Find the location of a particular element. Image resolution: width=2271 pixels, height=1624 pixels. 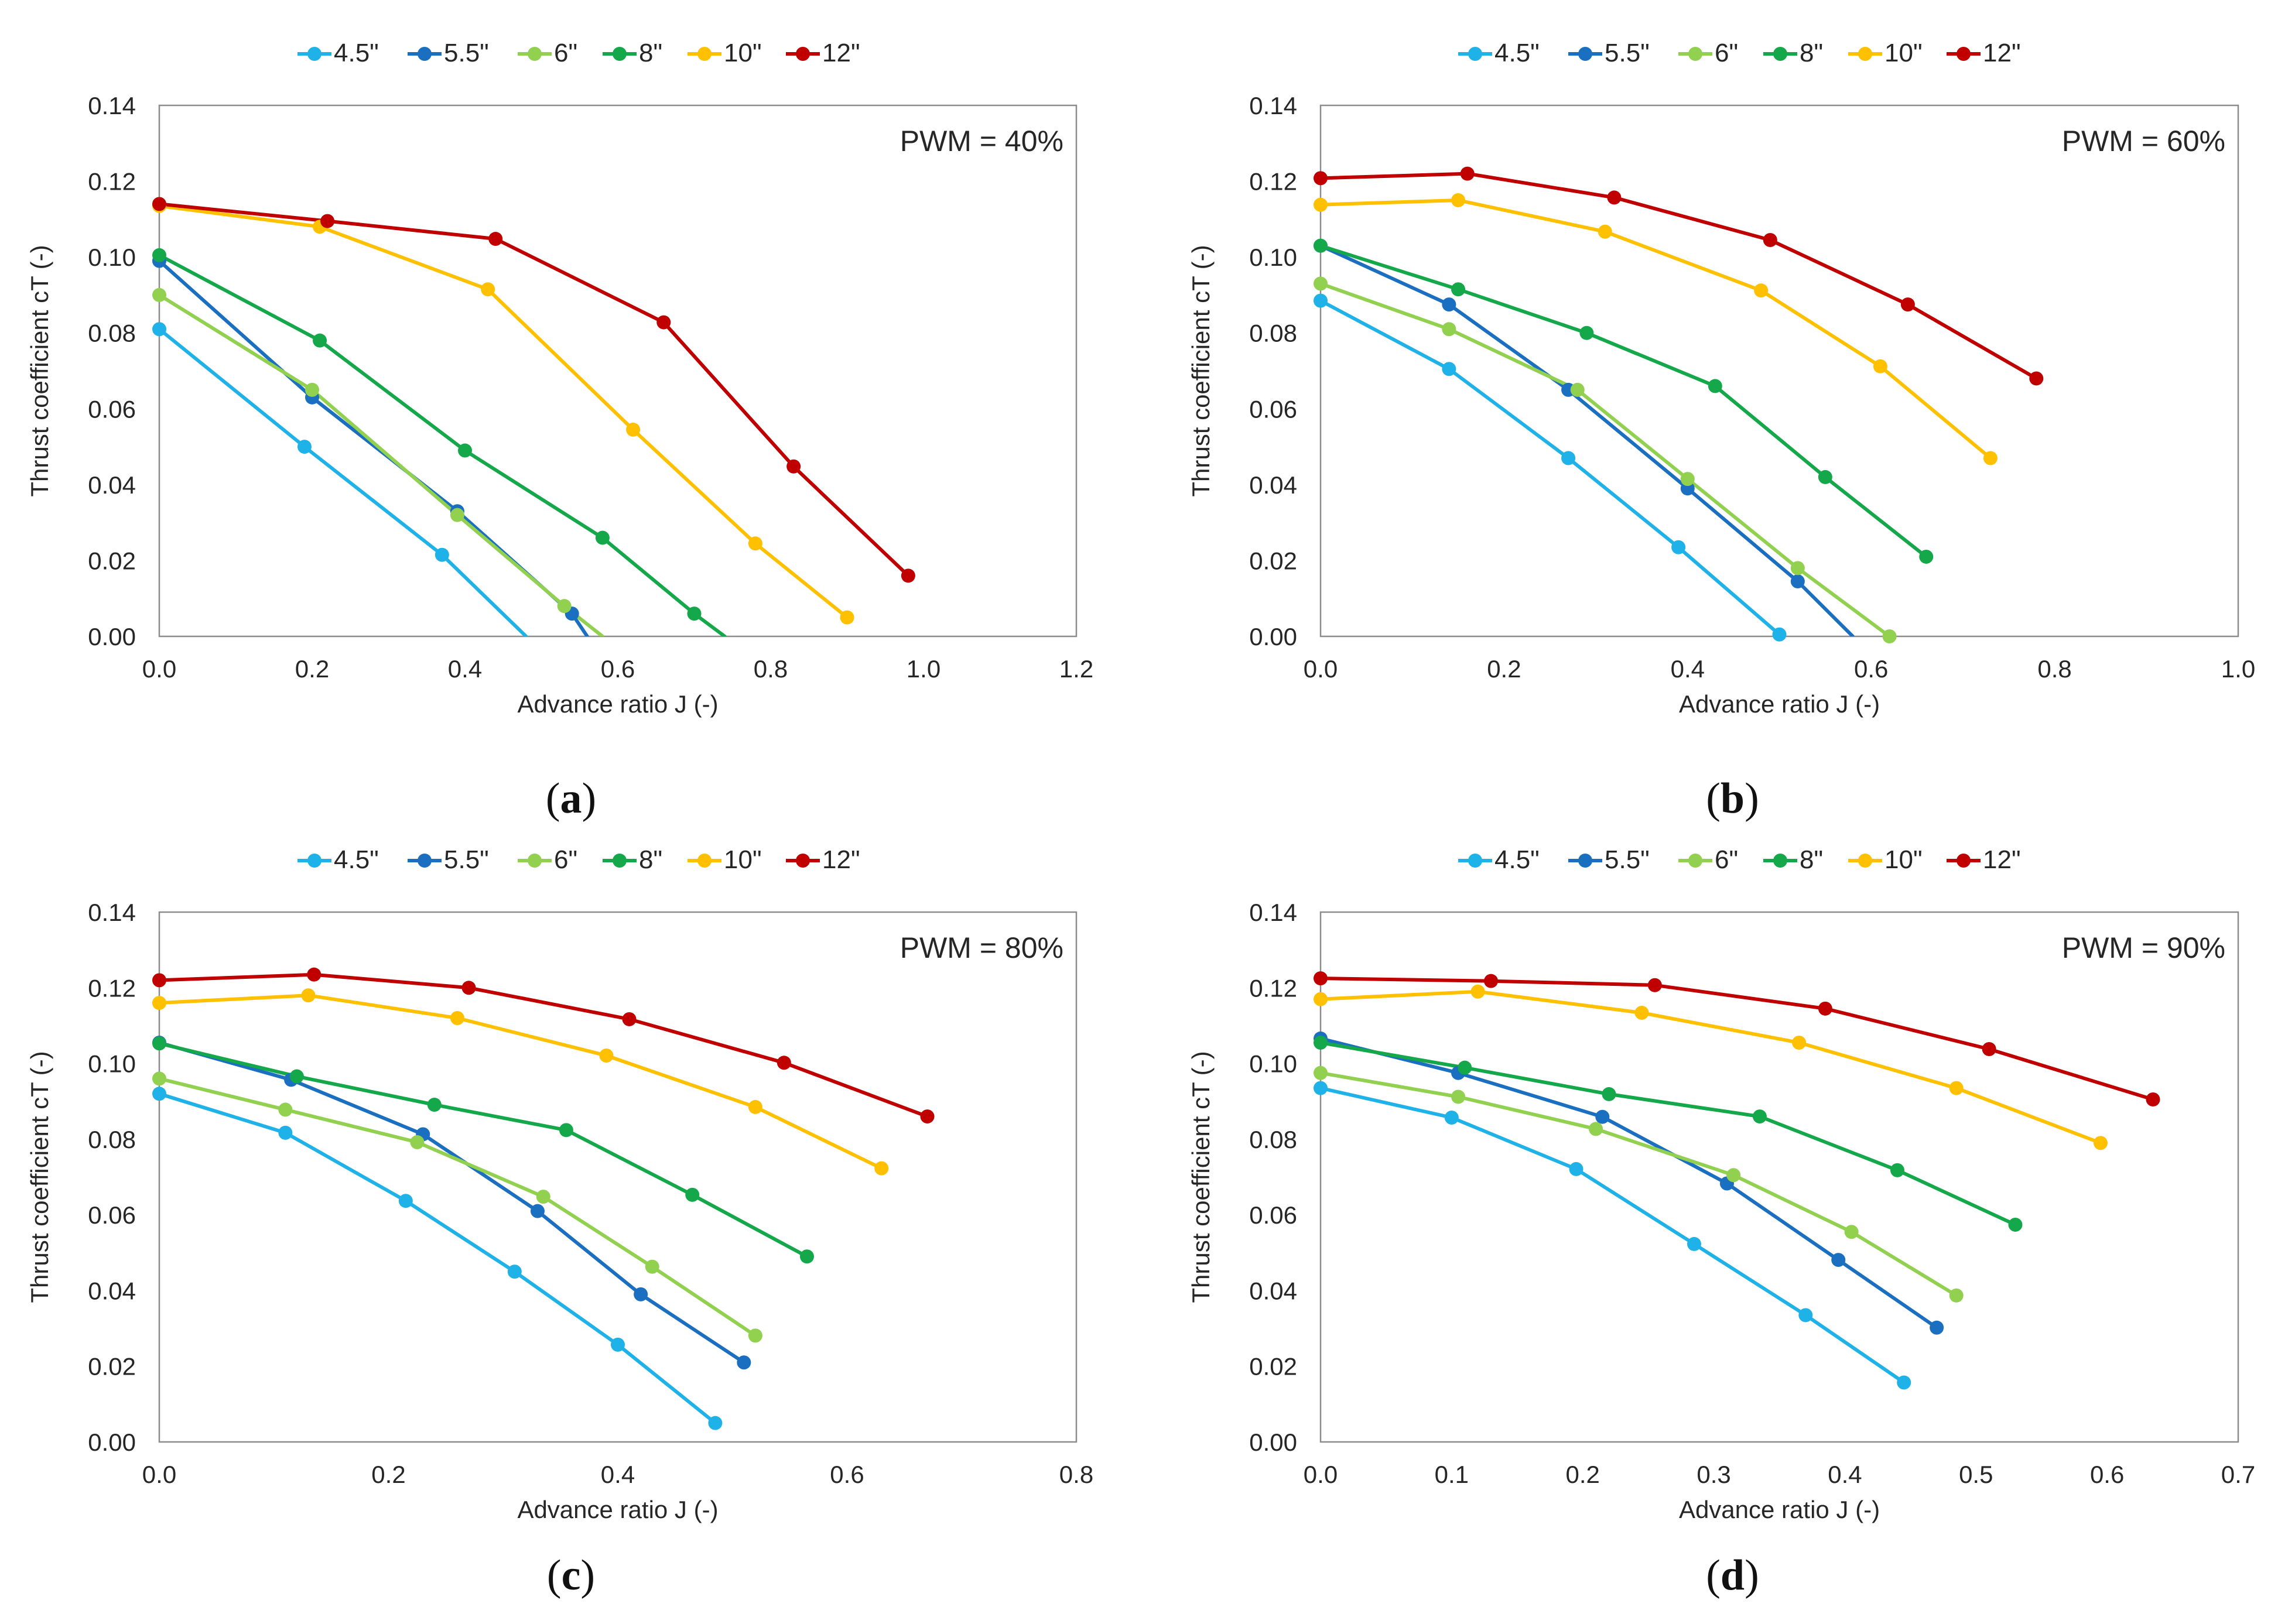

series-line-8in is located at coordinates (484, 1150).